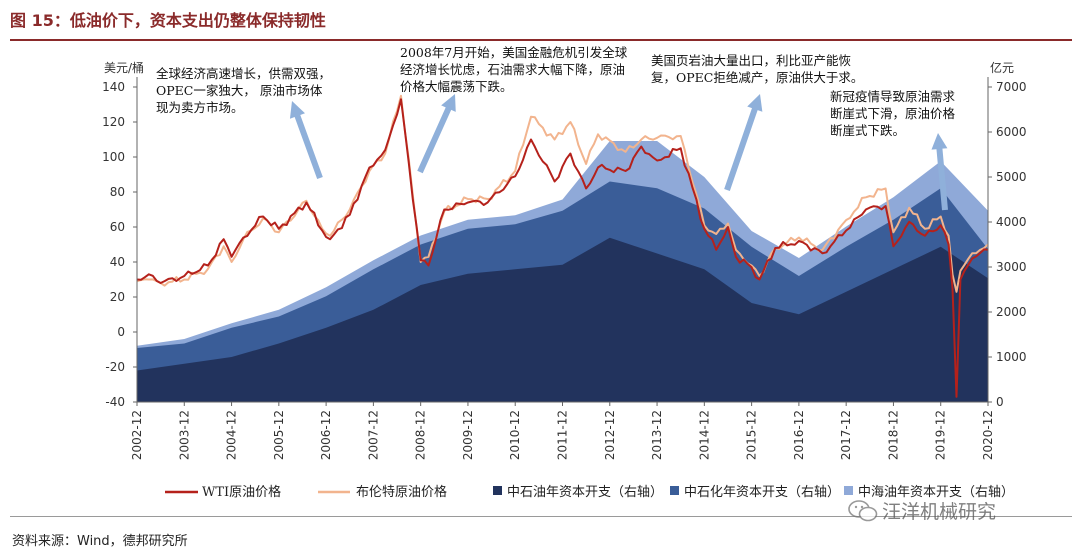 Image resolution: width=1080 pixels, height=556 pixels. Describe the element at coordinates (936, 492) in the screenshot. I see `legend-cnooc-label: 中海油年资本开支（右轴）` at that location.